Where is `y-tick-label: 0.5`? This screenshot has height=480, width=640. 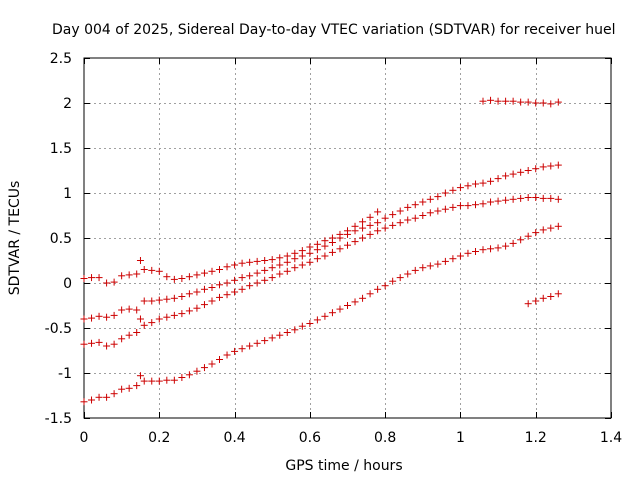 y-tick-label: 0.5 is located at coordinates (61, 239).